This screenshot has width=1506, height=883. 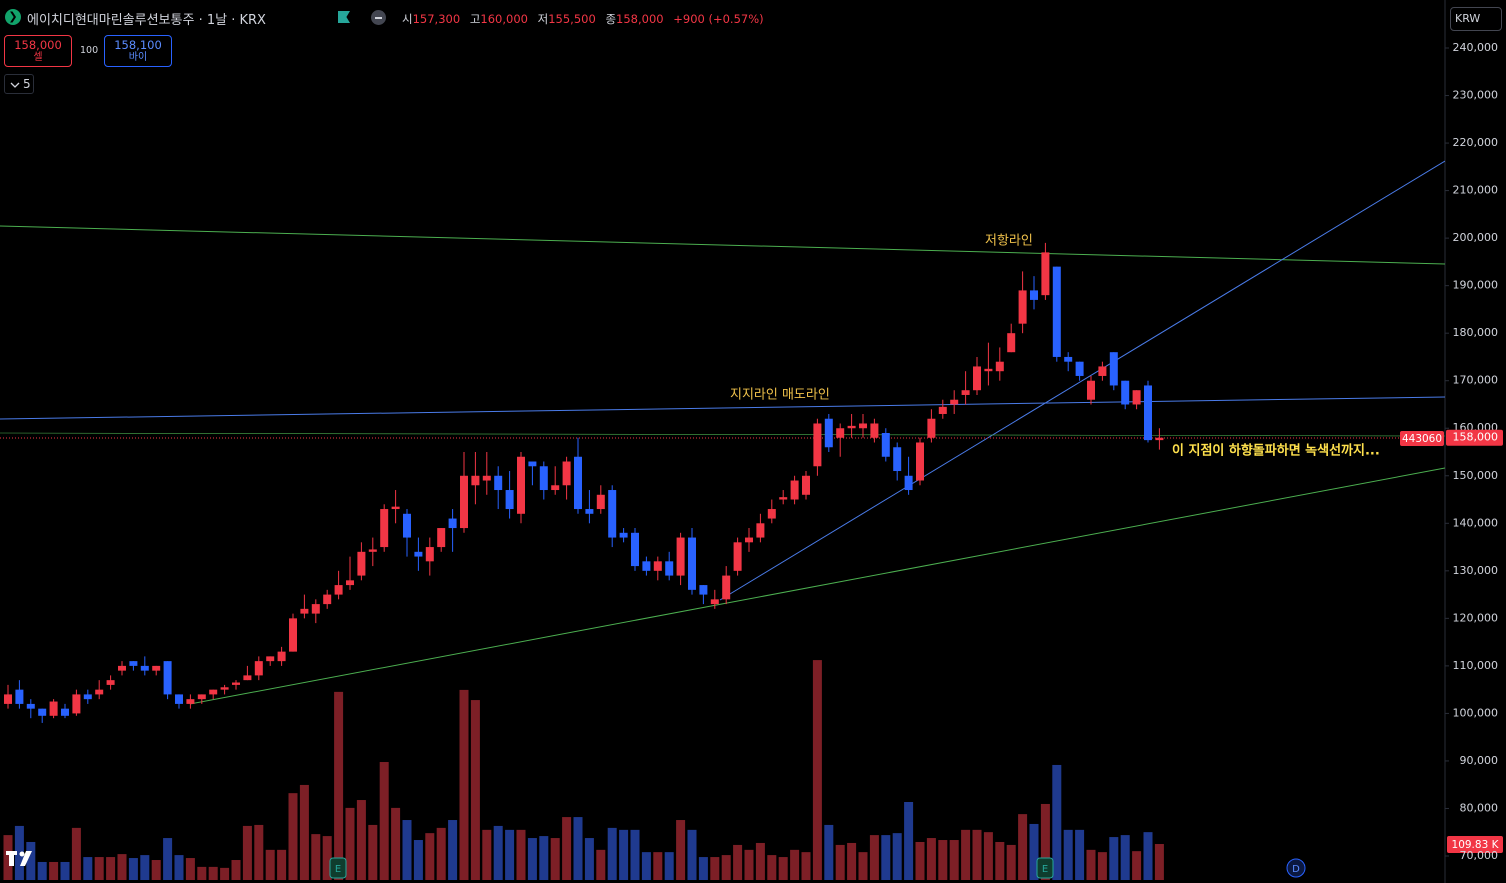 I want to click on y-tick-label: 140,000, so click(x=1476, y=522).